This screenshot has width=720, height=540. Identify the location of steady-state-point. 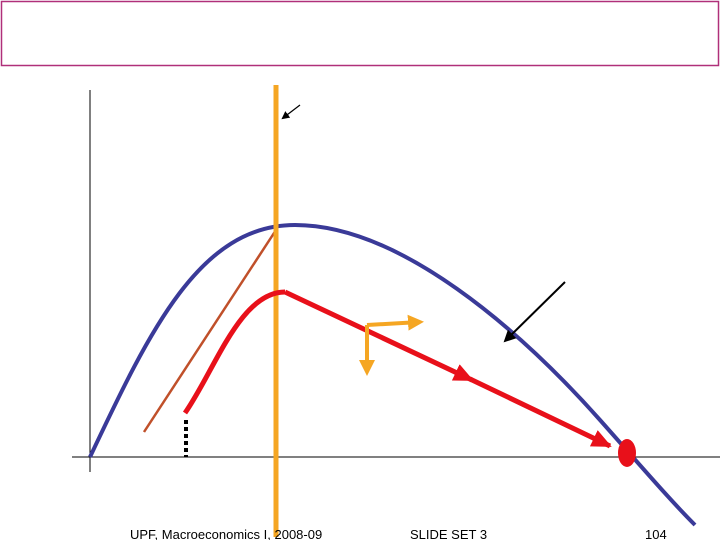
(627, 453).